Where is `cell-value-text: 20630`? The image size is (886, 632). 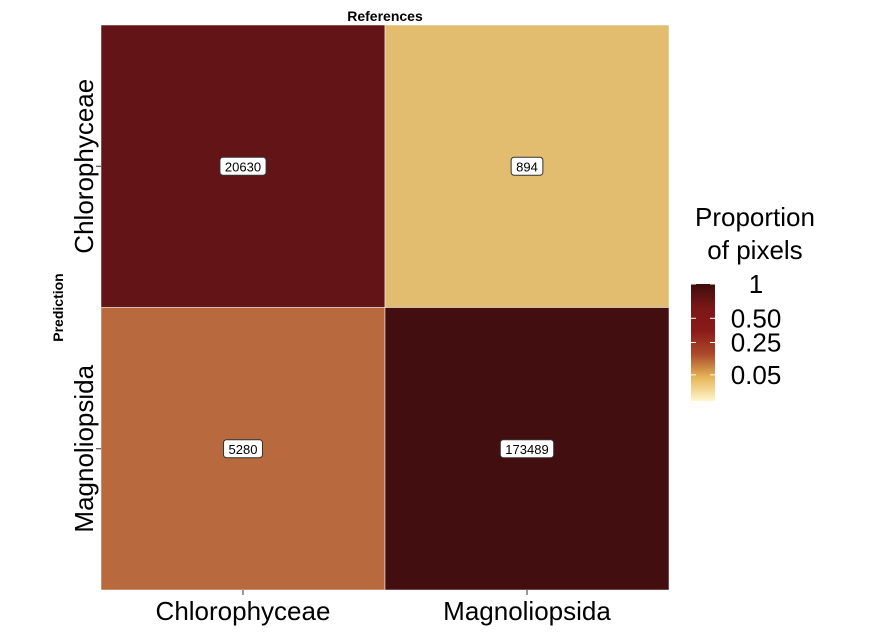
cell-value-text: 20630 is located at coordinates (243, 166).